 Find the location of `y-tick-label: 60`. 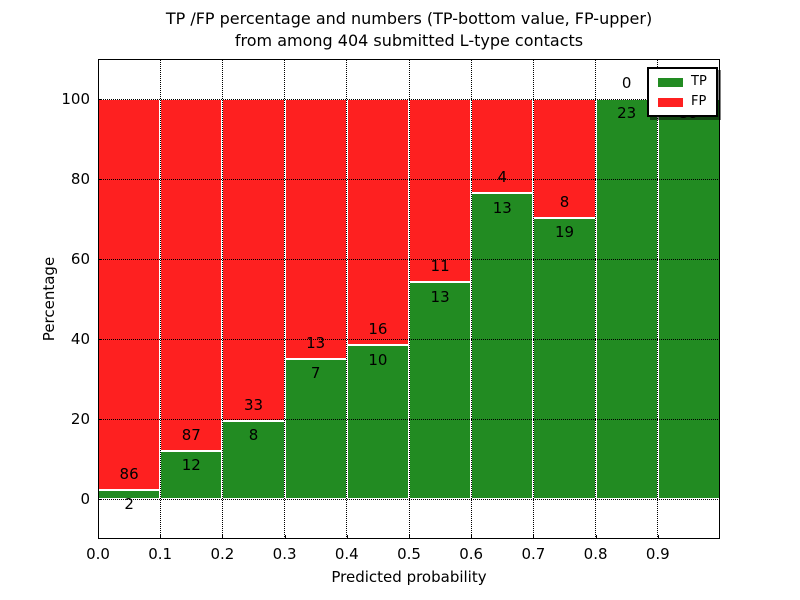

y-tick-label: 60 is located at coordinates (80, 259).